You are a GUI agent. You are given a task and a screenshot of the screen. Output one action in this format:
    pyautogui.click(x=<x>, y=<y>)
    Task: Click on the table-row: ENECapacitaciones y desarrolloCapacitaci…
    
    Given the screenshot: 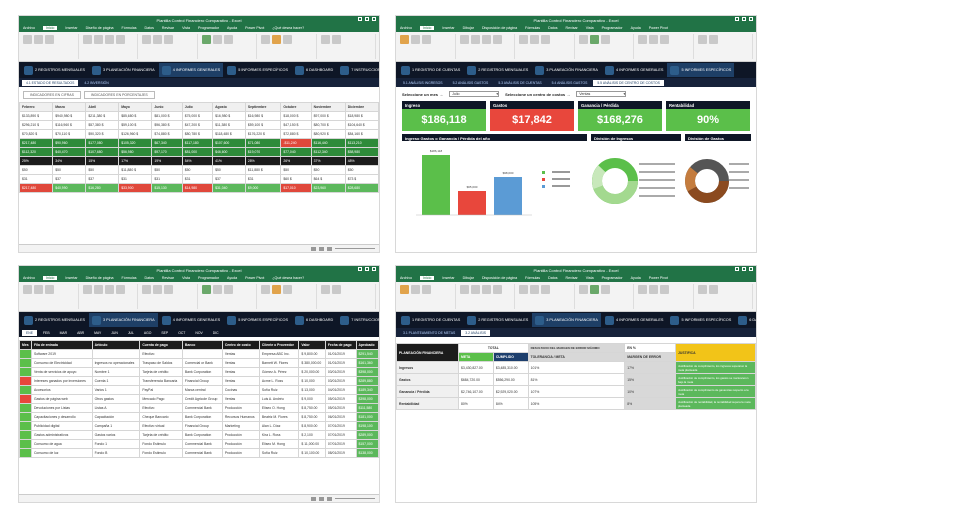 What is the action you would take?
    pyautogui.click(x=199, y=417)
    